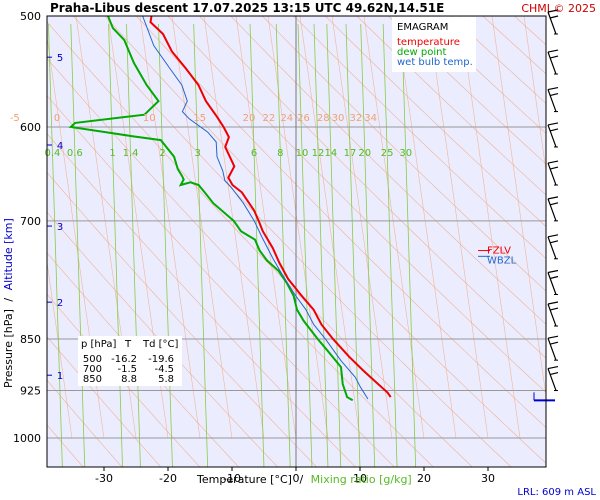  What do you see at coordinates (249, 118) in the screenshot?
I see `dry-adiabat-label: 20` at bounding box center [249, 118].